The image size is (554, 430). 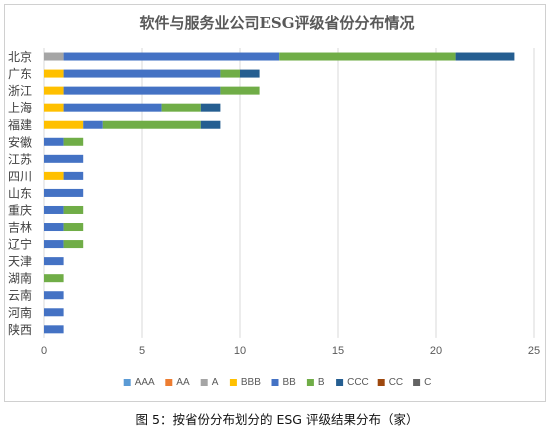 I want to click on category-label: 重庆, so click(x=20, y=210).